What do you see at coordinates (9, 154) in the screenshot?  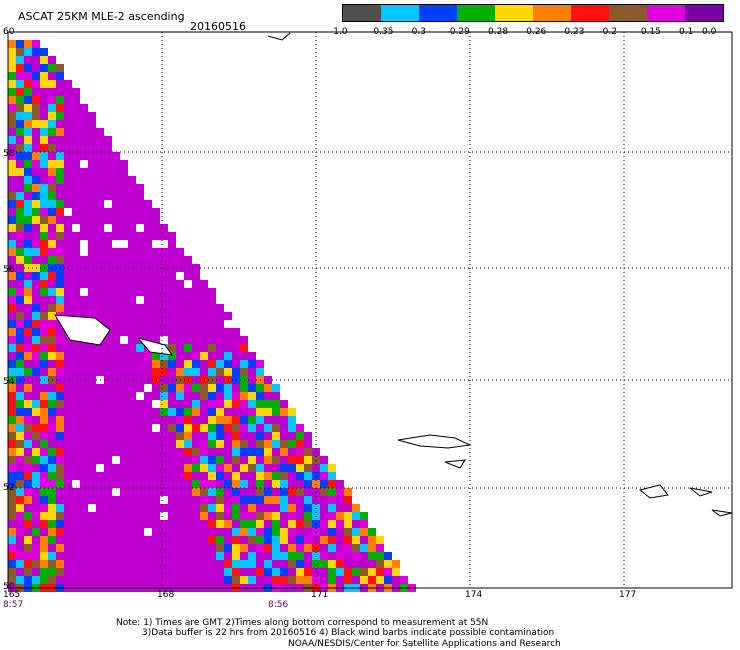 I see `lat-label-58: 58` at bounding box center [9, 154].